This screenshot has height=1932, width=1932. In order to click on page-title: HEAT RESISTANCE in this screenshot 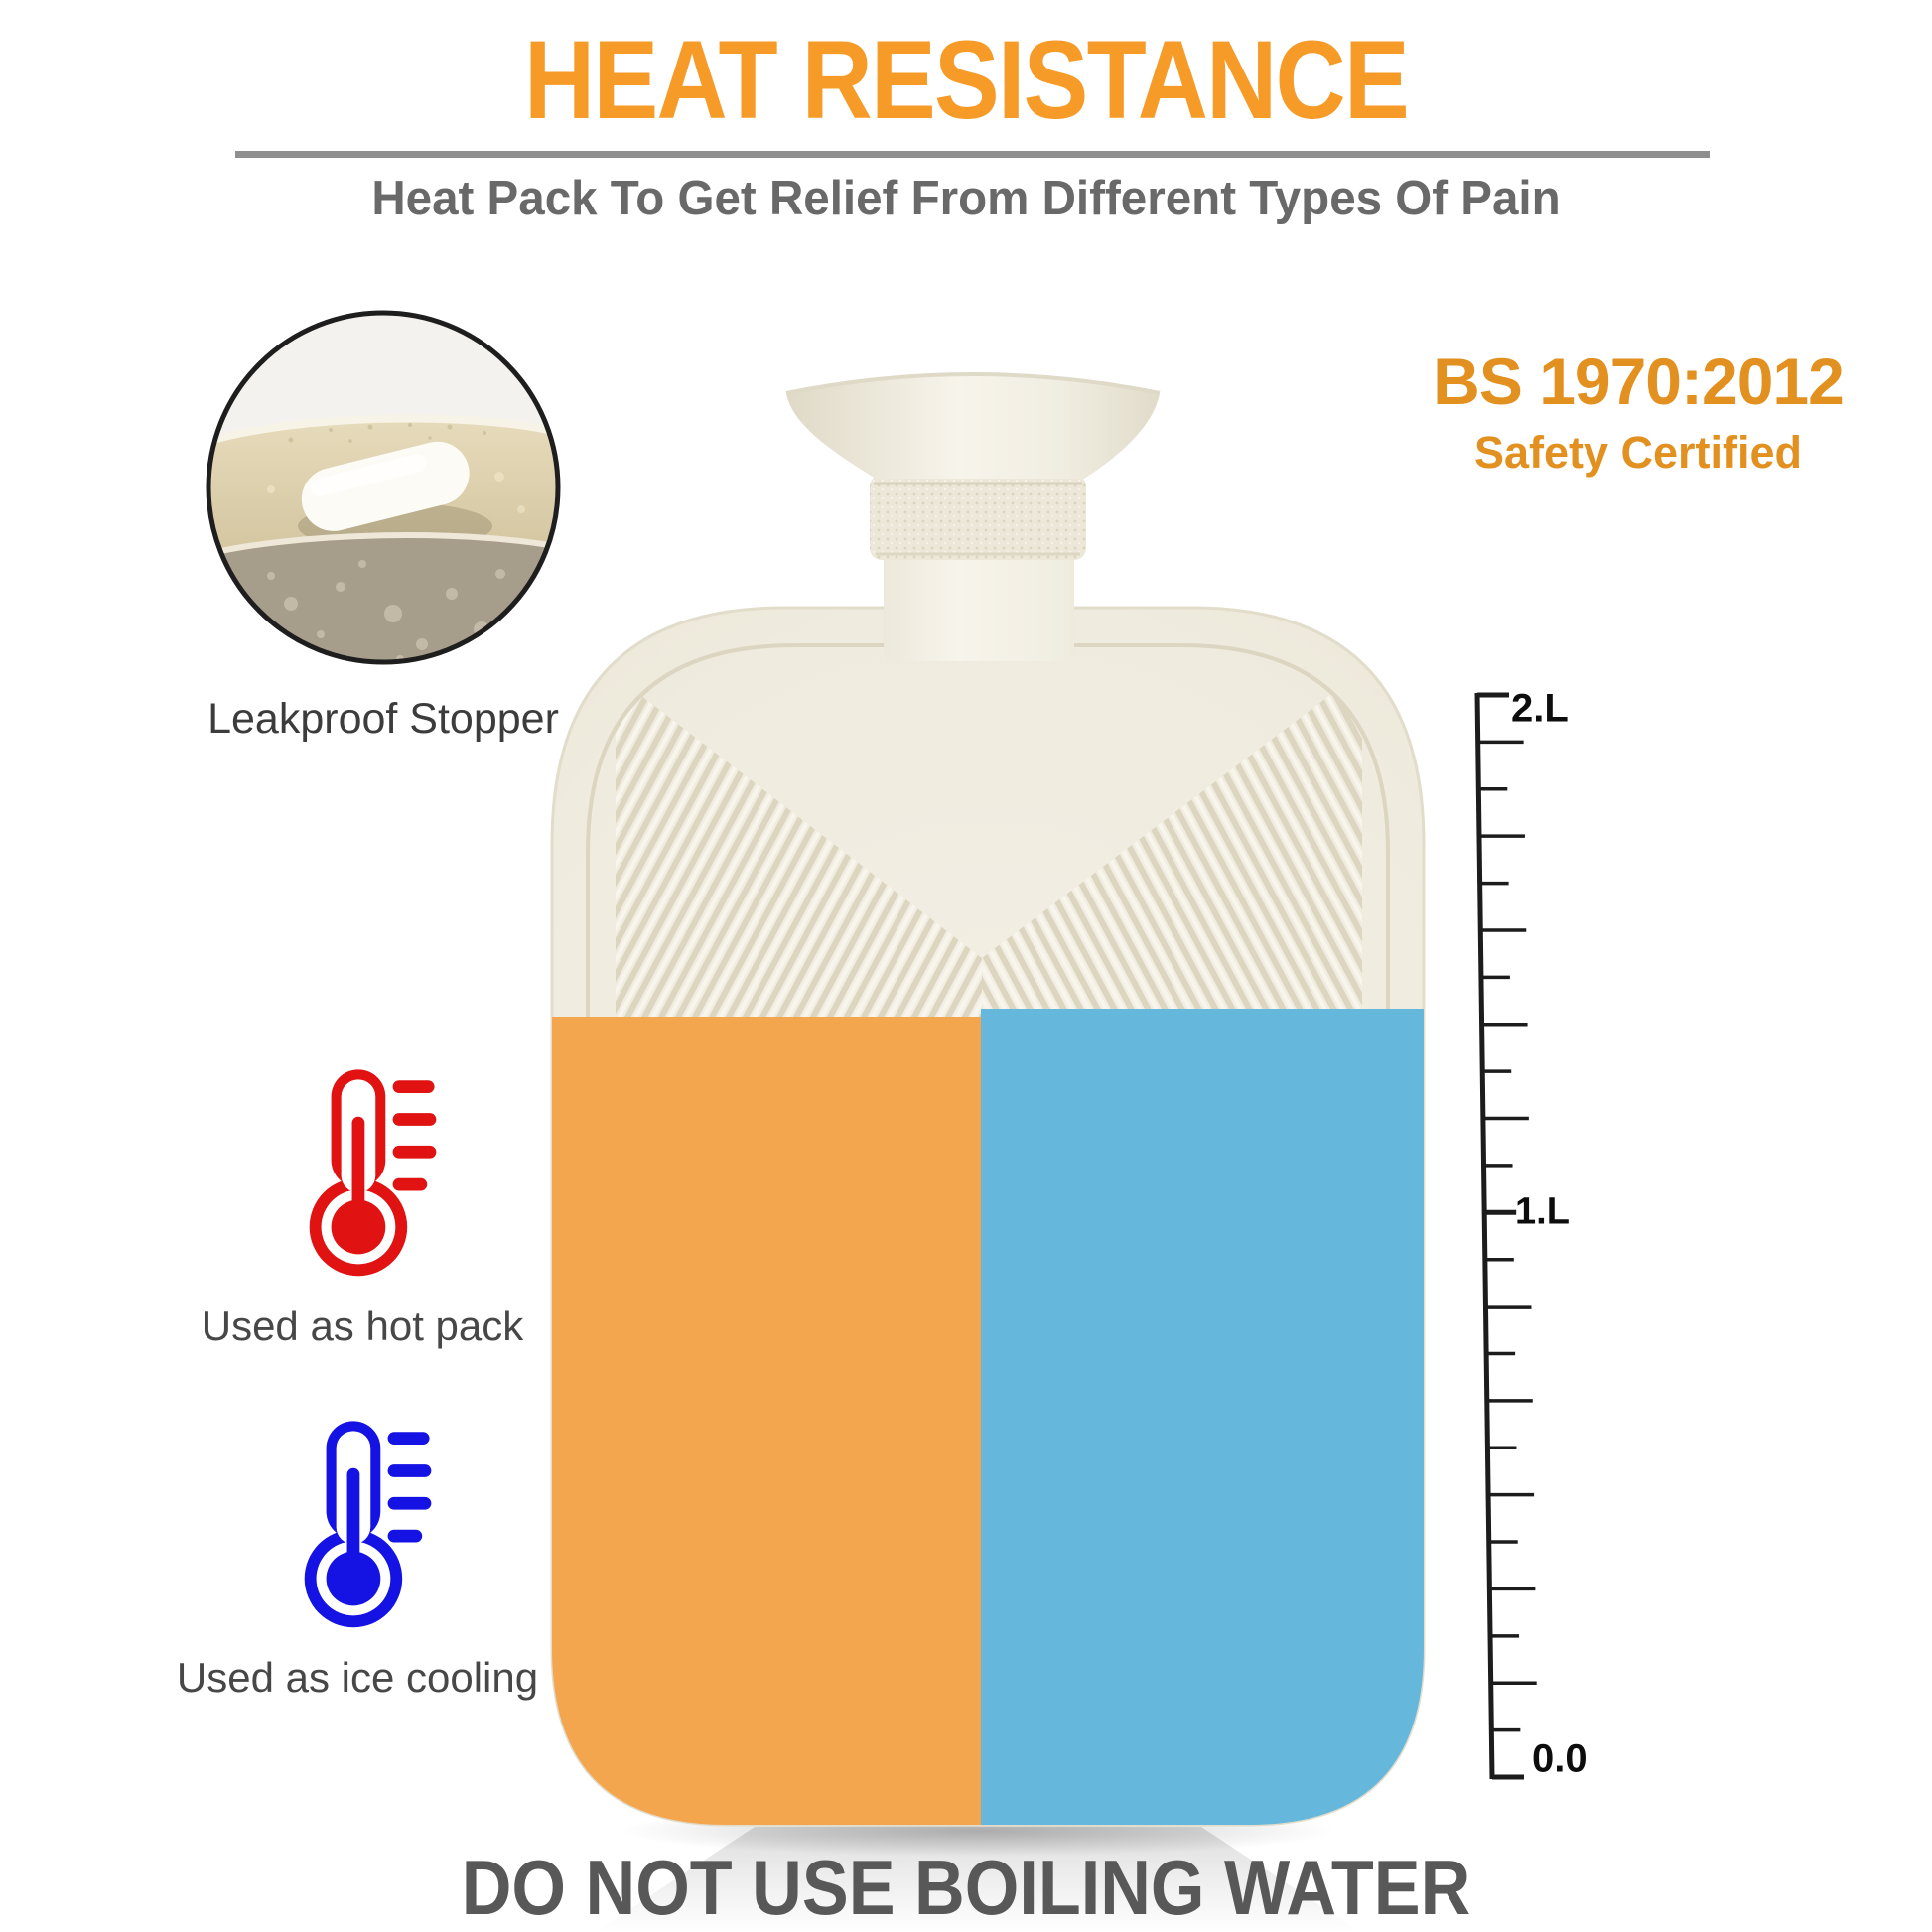, I will do `click(967, 80)`.